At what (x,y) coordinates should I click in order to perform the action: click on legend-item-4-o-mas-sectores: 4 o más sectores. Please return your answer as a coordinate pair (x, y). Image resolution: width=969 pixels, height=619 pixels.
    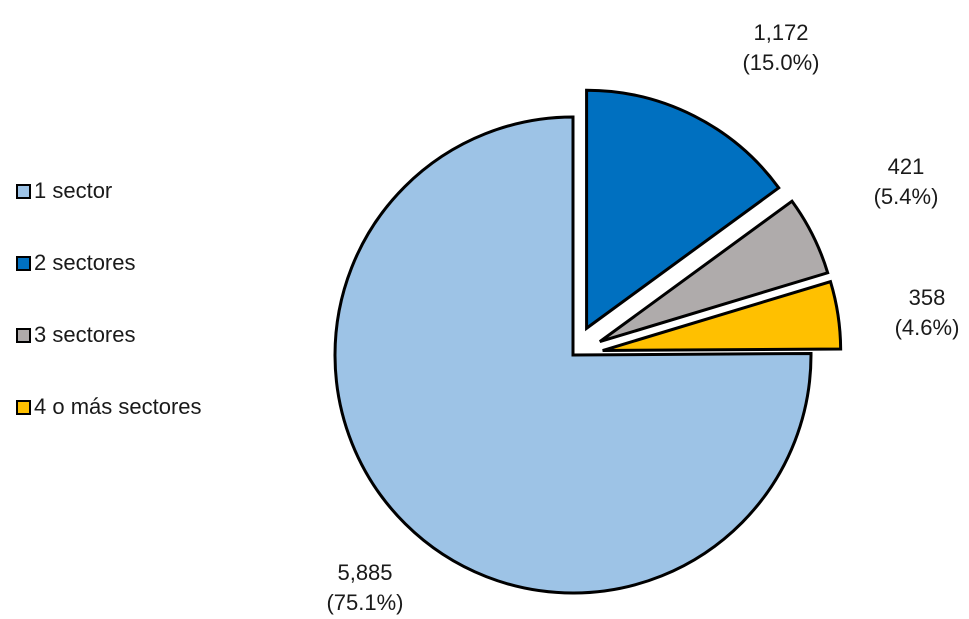
    Looking at the image, I should click on (136, 428).